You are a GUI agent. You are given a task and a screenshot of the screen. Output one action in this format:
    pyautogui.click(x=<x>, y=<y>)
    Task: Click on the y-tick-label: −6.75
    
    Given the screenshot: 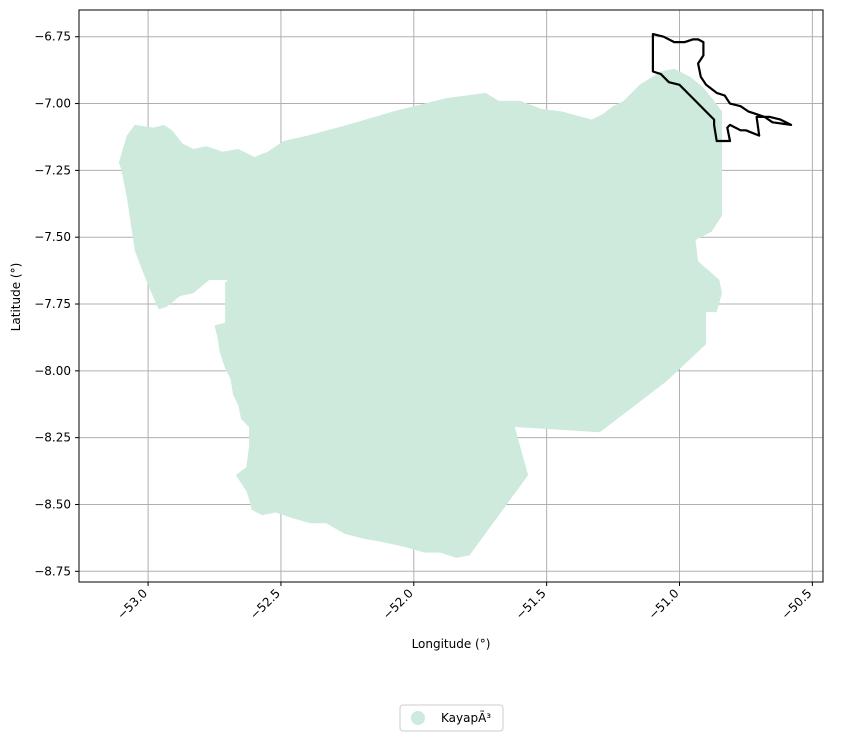 What is the action you would take?
    pyautogui.click(x=52, y=37)
    